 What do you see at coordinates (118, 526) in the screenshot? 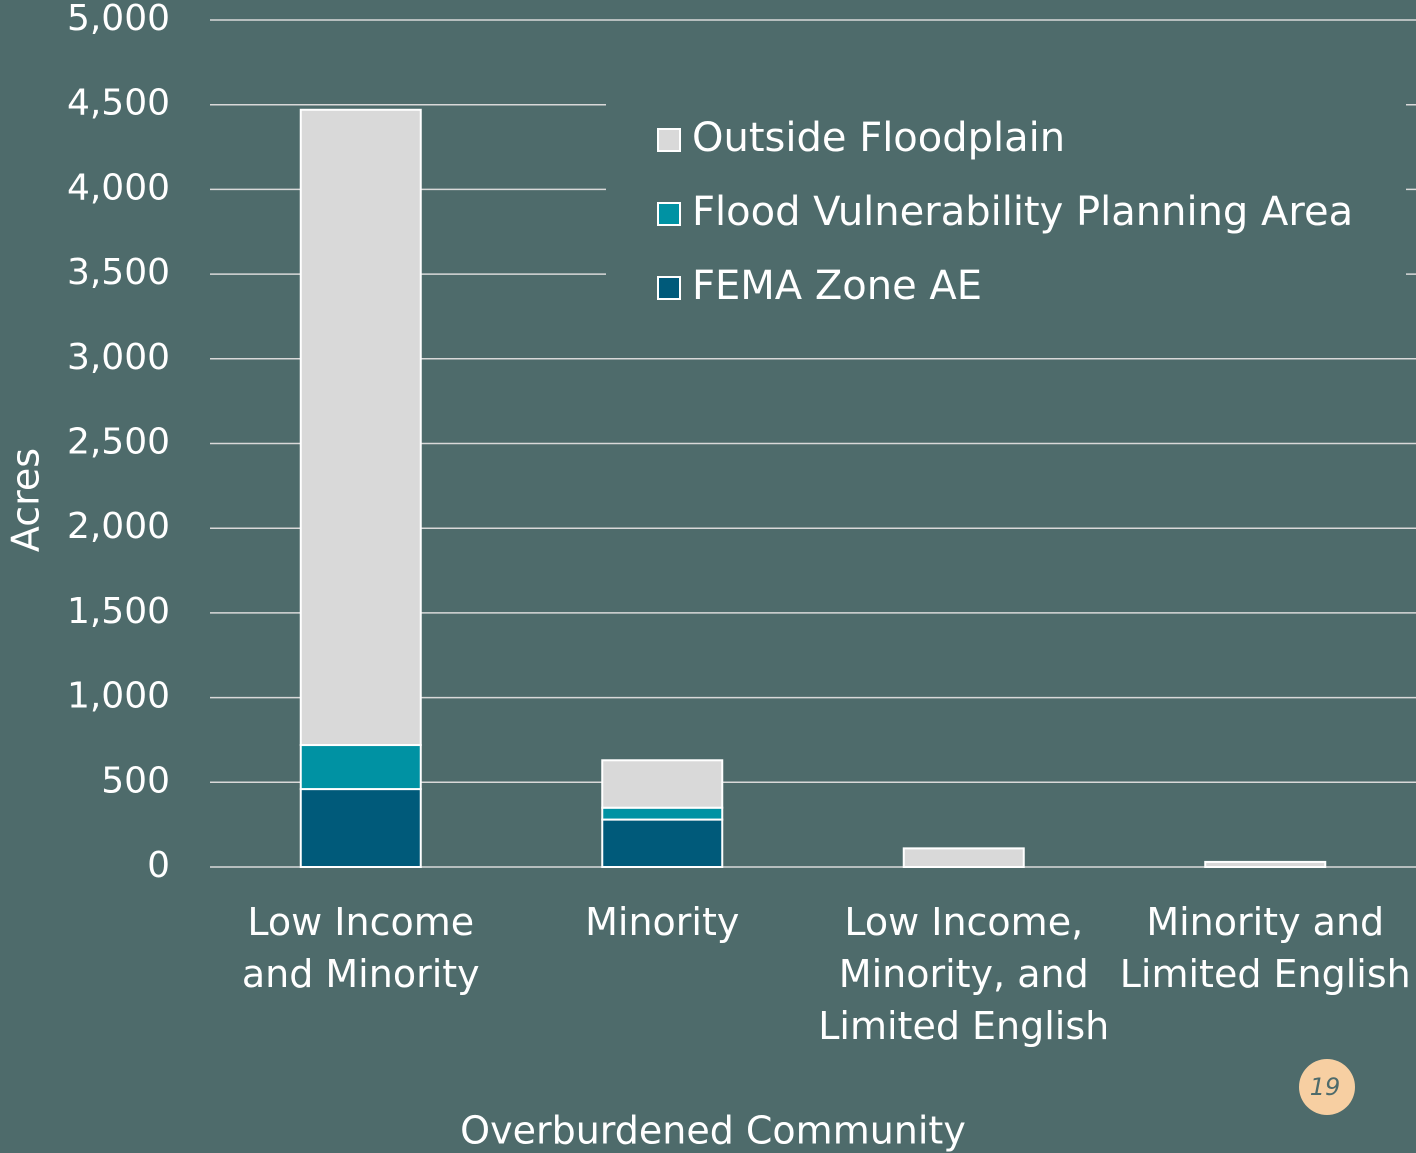
I see `y-tick-label: 2,000` at bounding box center [118, 526].